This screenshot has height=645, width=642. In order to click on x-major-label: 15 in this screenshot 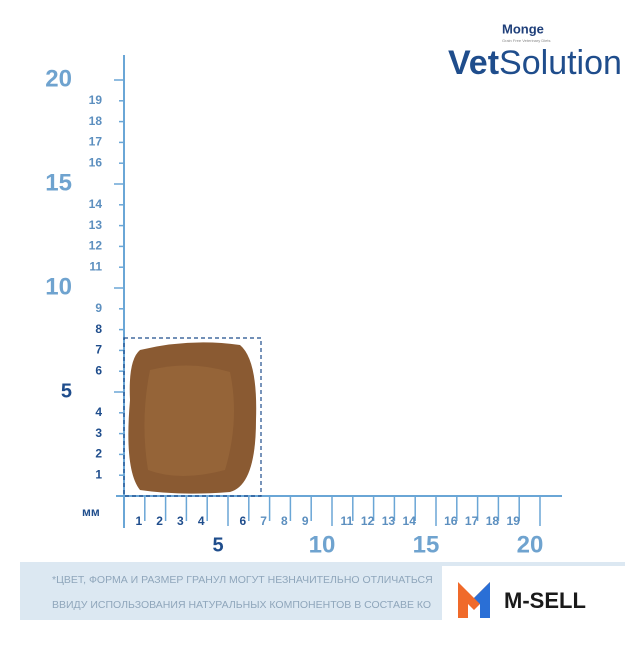, I will do `click(426, 544)`.